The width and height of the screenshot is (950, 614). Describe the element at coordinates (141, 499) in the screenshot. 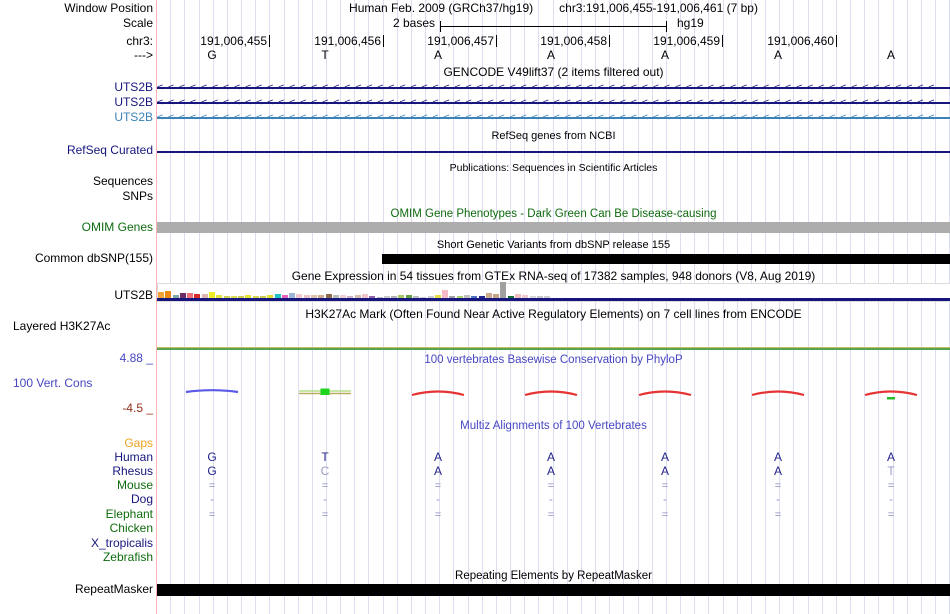

I see `species-label-dog: Dog` at that location.